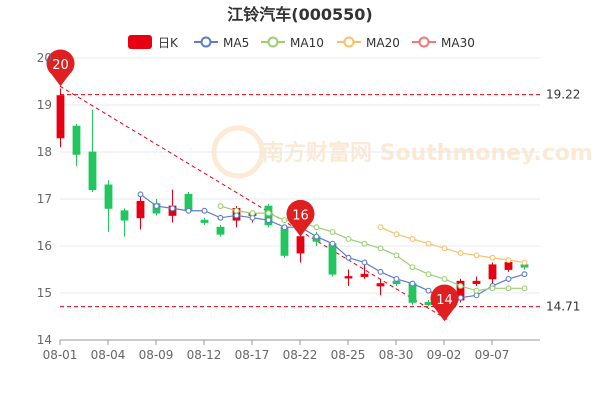 The image size is (600, 400). What do you see at coordinates (44, 152) in the screenshot?
I see `y-tick-label-4: 18` at bounding box center [44, 152].